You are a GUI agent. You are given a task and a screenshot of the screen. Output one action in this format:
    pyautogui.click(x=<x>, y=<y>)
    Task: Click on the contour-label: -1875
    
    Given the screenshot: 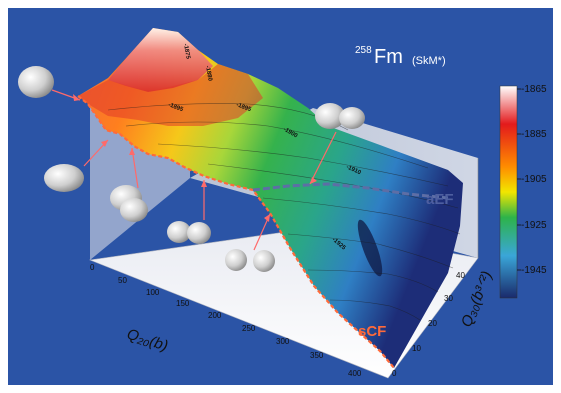 What is the action you would take?
    pyautogui.click(x=186, y=51)
    